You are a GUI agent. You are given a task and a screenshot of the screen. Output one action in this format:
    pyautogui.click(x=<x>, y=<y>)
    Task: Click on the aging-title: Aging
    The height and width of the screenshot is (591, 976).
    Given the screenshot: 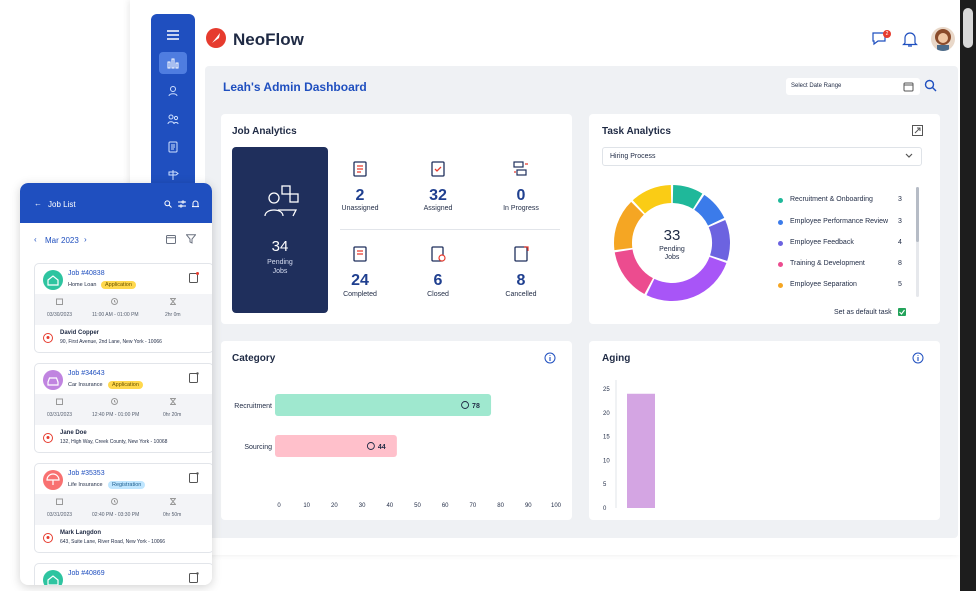 What is the action you would take?
    pyautogui.click(x=616, y=358)
    